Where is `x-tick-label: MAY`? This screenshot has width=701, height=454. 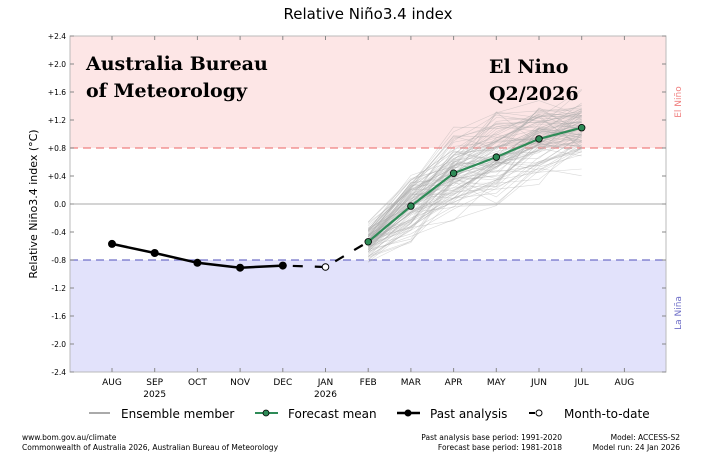
x-tick-label: MAY is located at coordinates (496, 383).